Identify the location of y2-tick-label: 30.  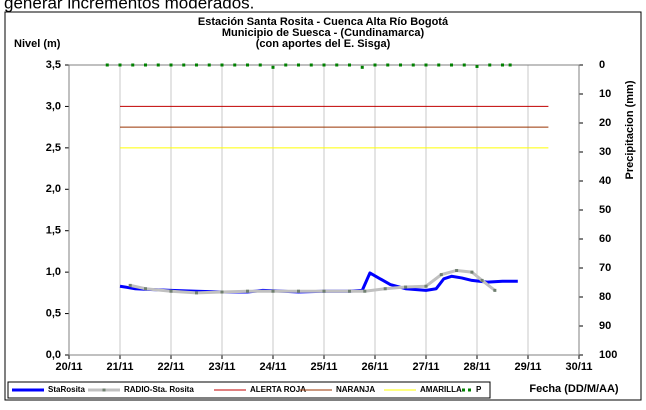
(605, 152).